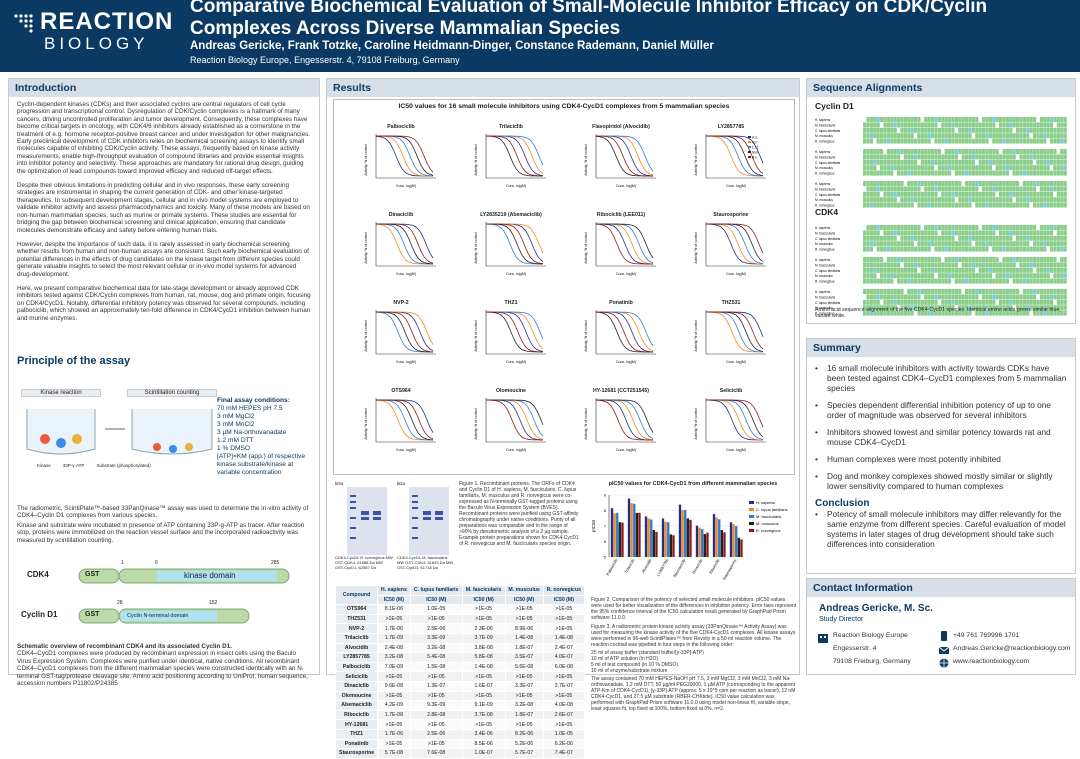  I want to click on ic50-value: 3.3E-09, so click(436, 638).